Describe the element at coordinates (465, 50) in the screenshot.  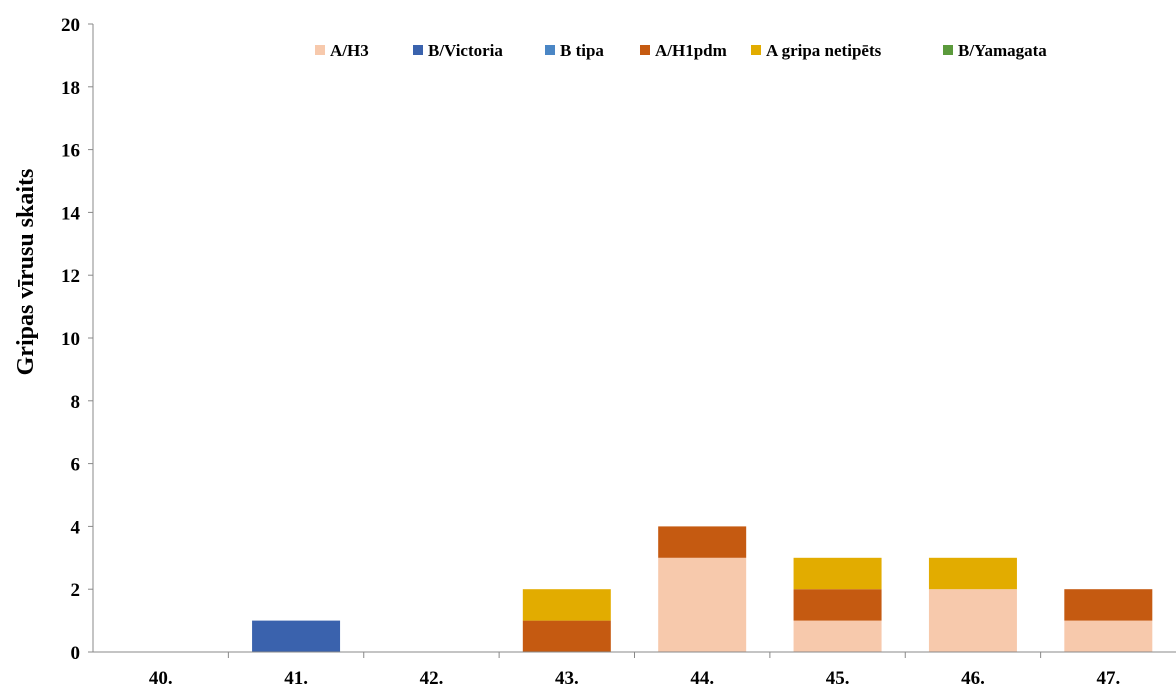
I see `legend-label: B/Victoria` at that location.